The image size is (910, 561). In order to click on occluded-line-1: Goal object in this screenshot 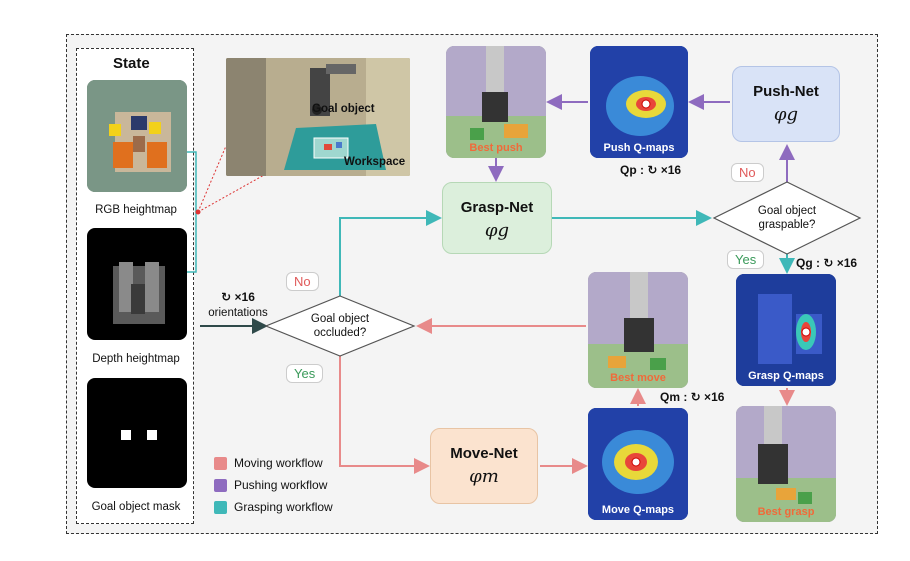, I will do `click(340, 319)`.